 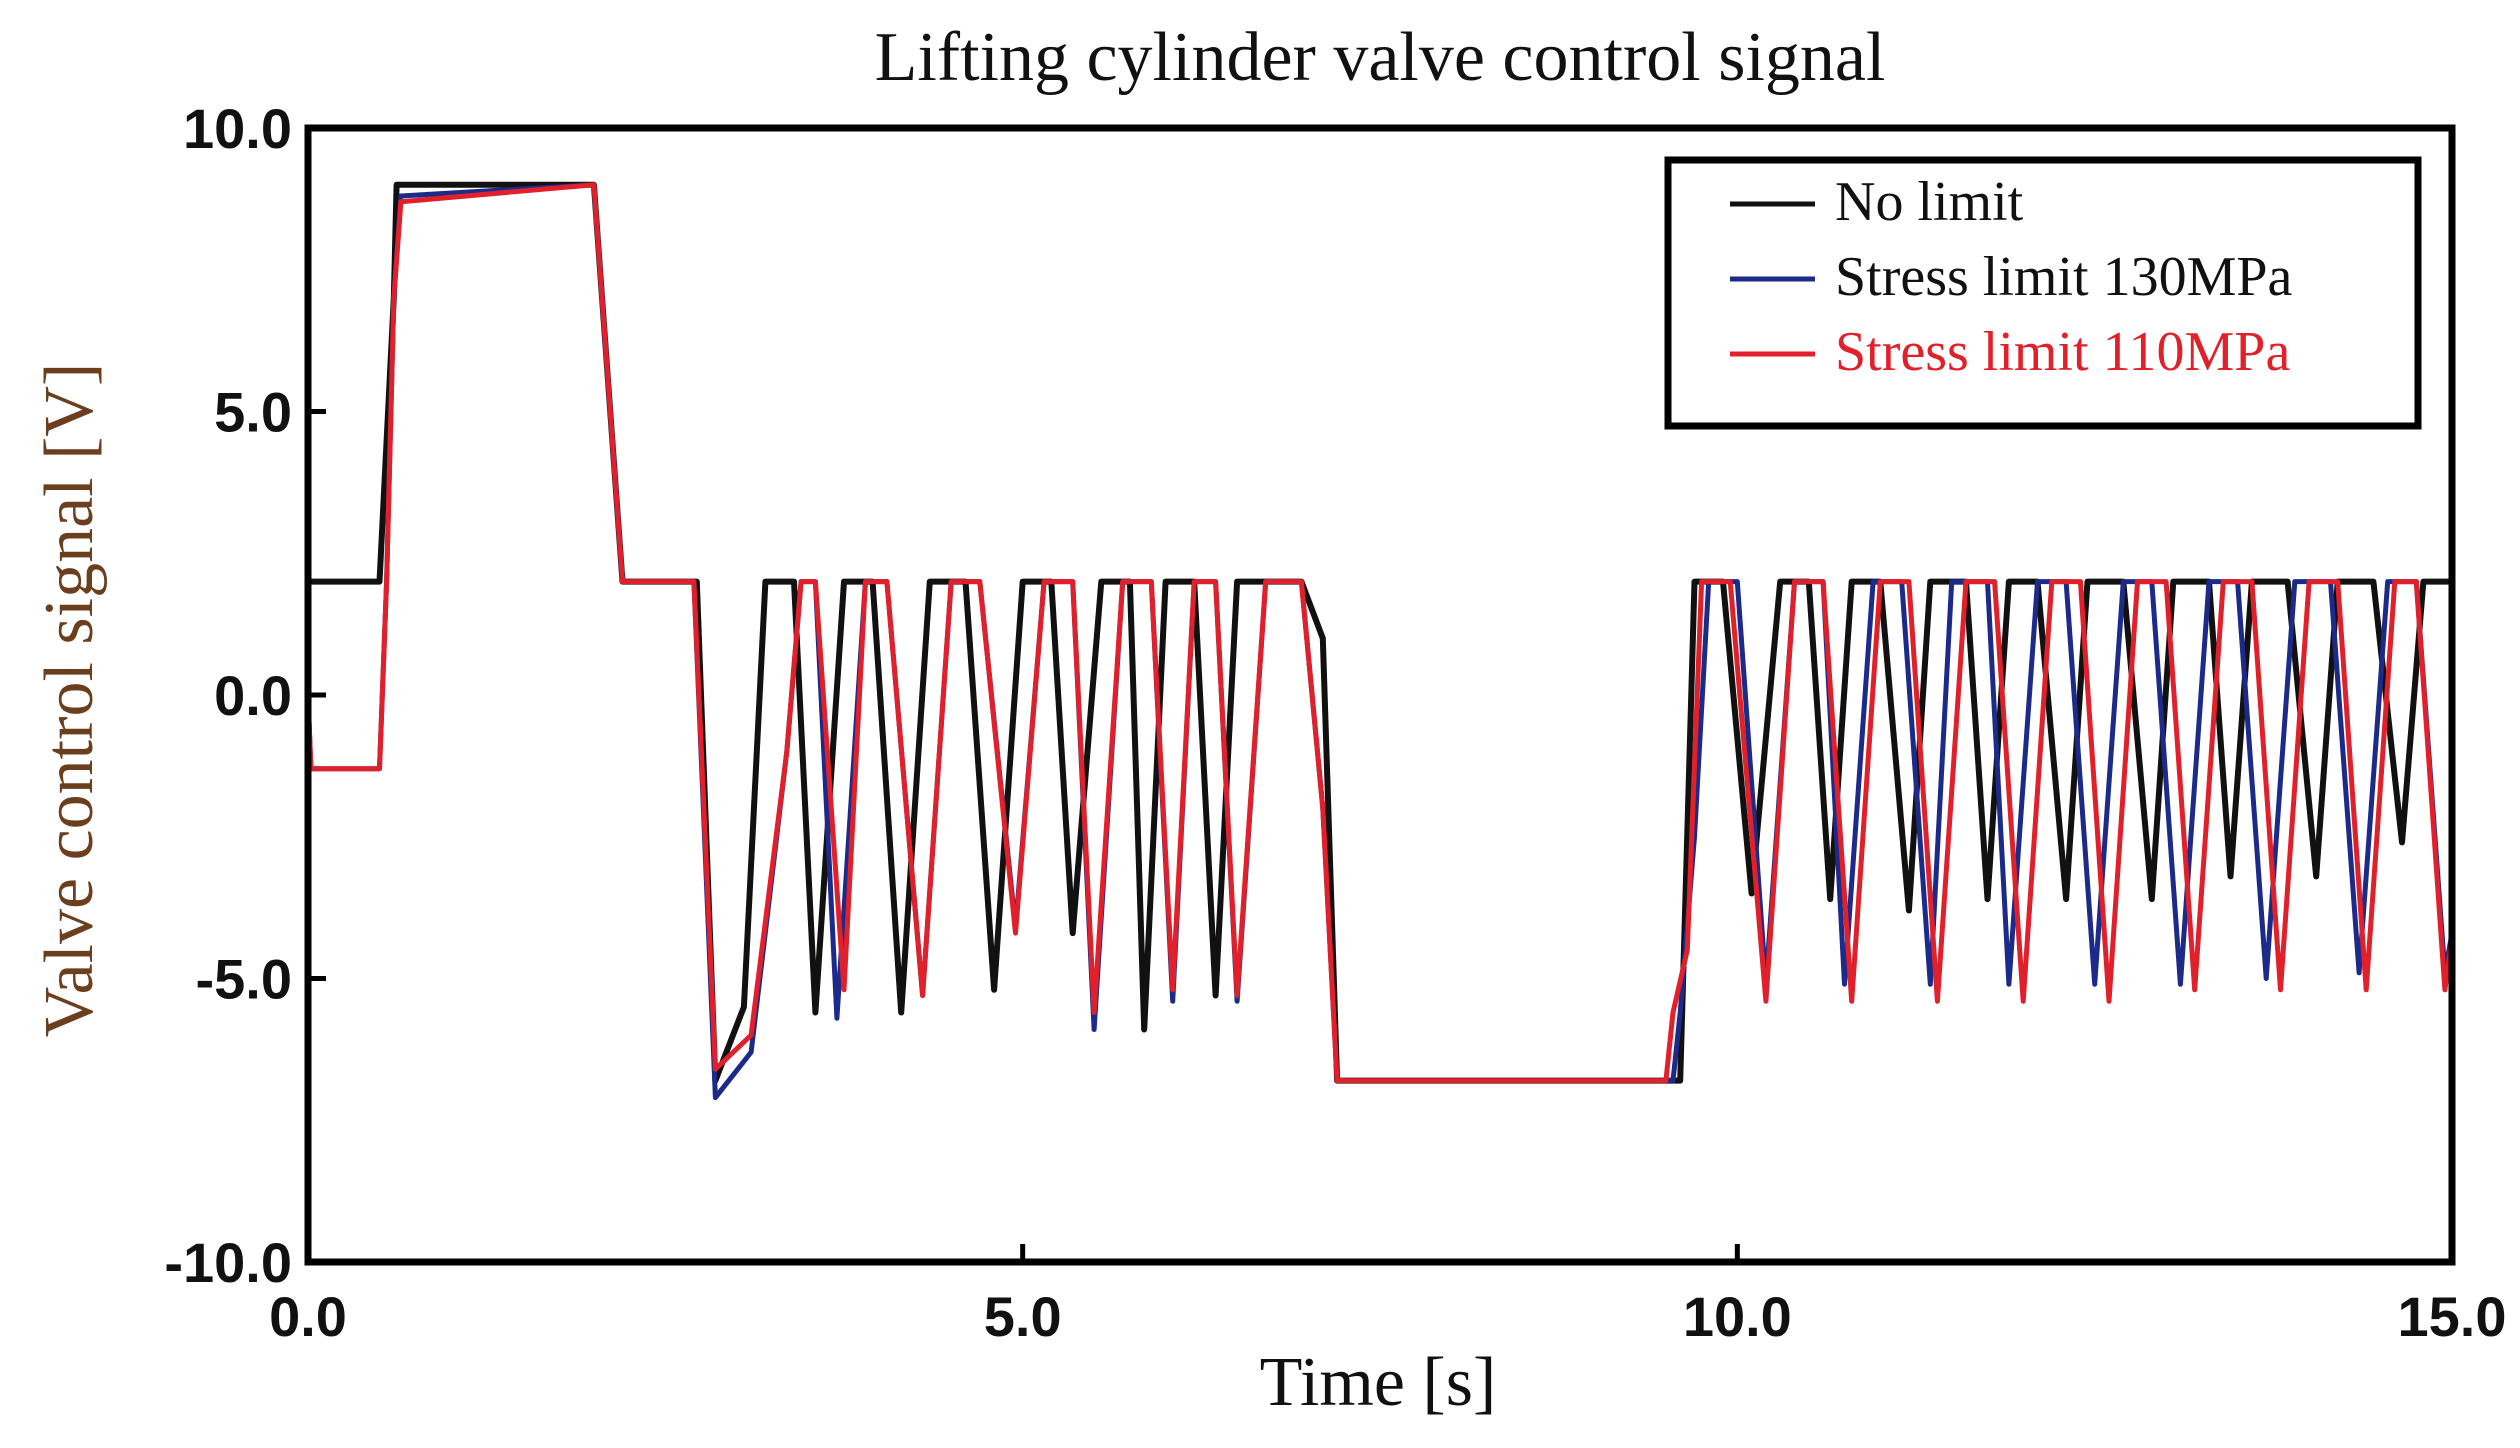 I want to click on x-axis-label: Time [s], so click(x=1378, y=1382).